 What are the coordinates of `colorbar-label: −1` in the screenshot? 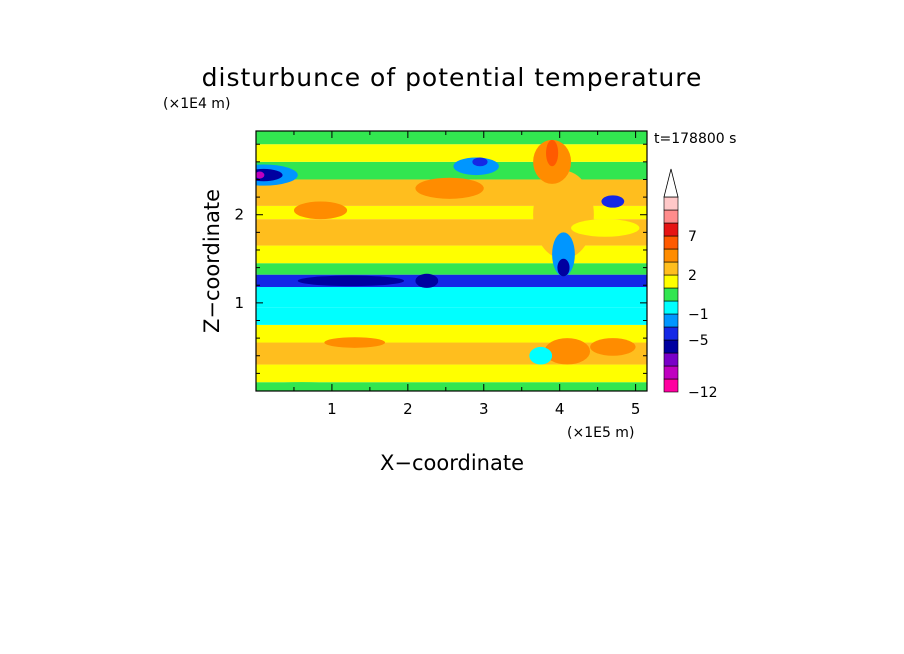 It's located at (698, 315).